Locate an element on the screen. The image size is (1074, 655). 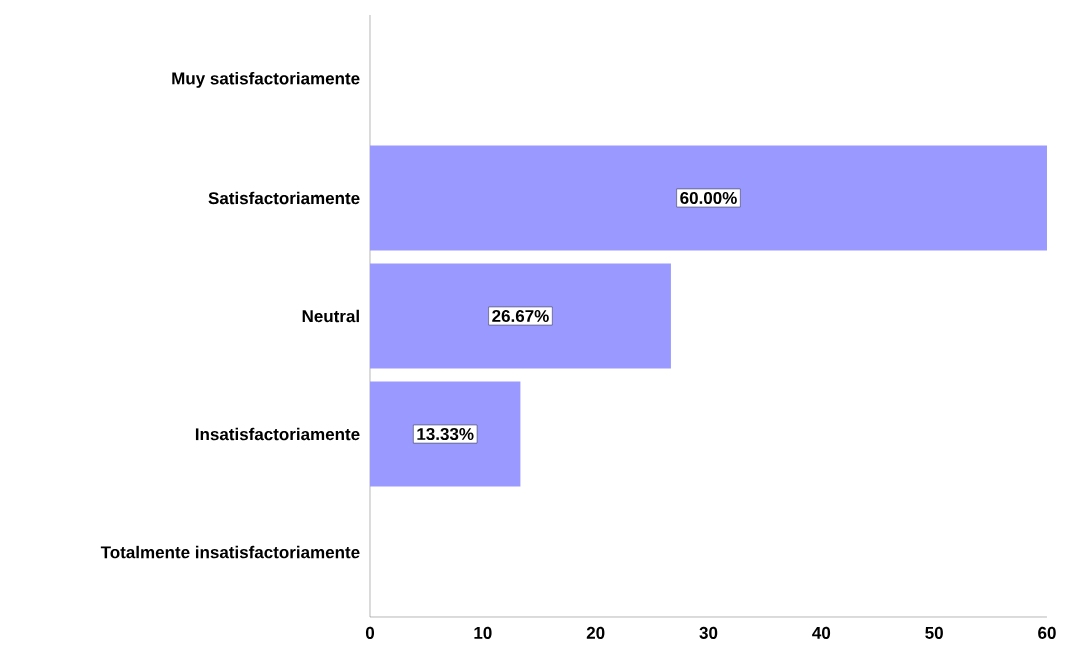
data-label: 26.67% is located at coordinates (520, 316).